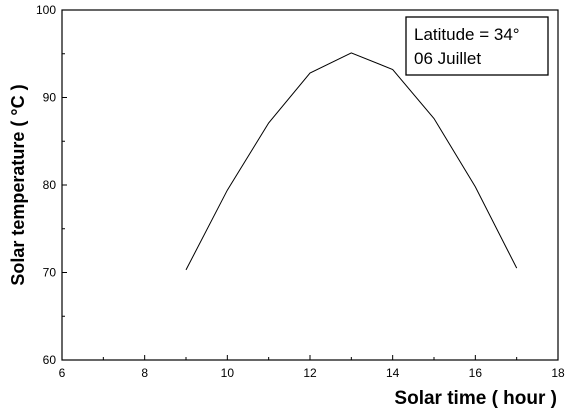  Describe the element at coordinates (393, 373) in the screenshot. I see `x-tick-label: 14` at that location.